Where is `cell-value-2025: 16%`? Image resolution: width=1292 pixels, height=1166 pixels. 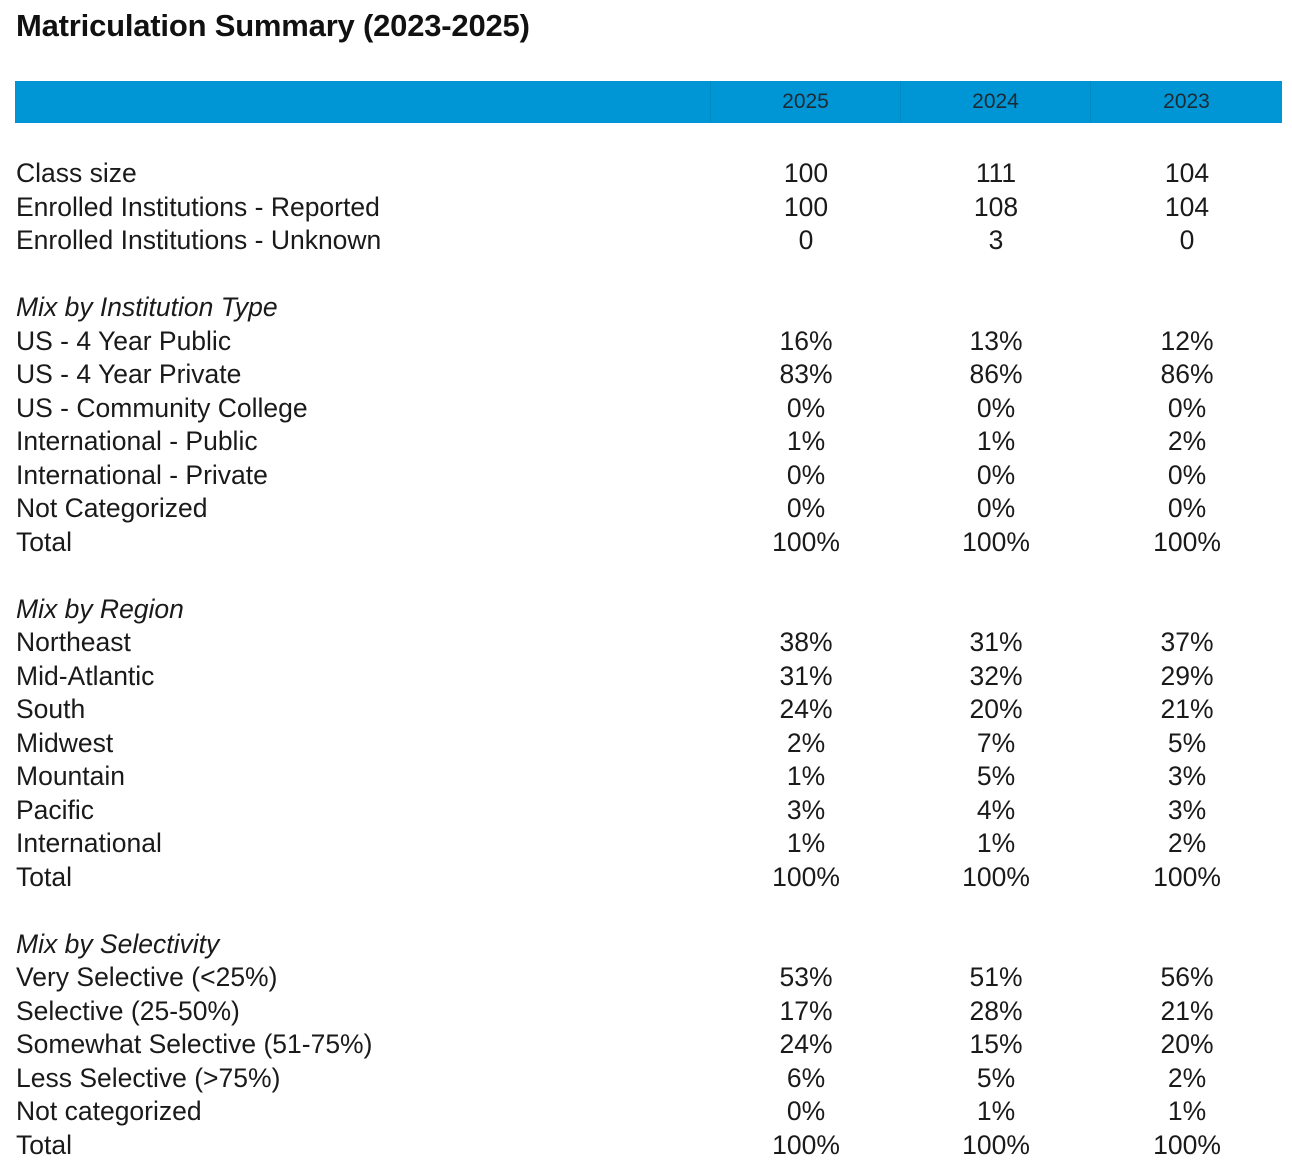
cell-value-2025: 16% is located at coordinates (806, 340).